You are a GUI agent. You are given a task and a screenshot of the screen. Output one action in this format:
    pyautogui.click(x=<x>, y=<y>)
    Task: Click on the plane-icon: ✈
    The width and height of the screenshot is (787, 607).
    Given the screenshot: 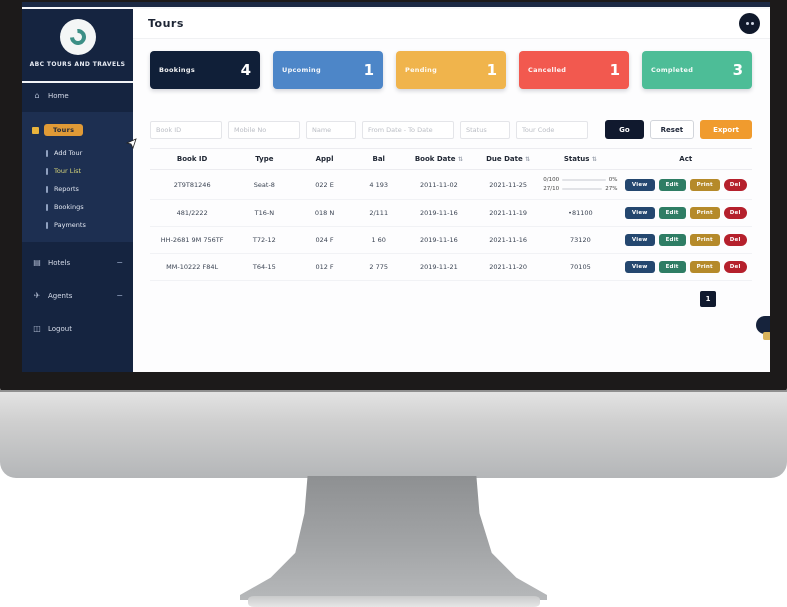 What is the action you would take?
    pyautogui.click(x=37, y=295)
    